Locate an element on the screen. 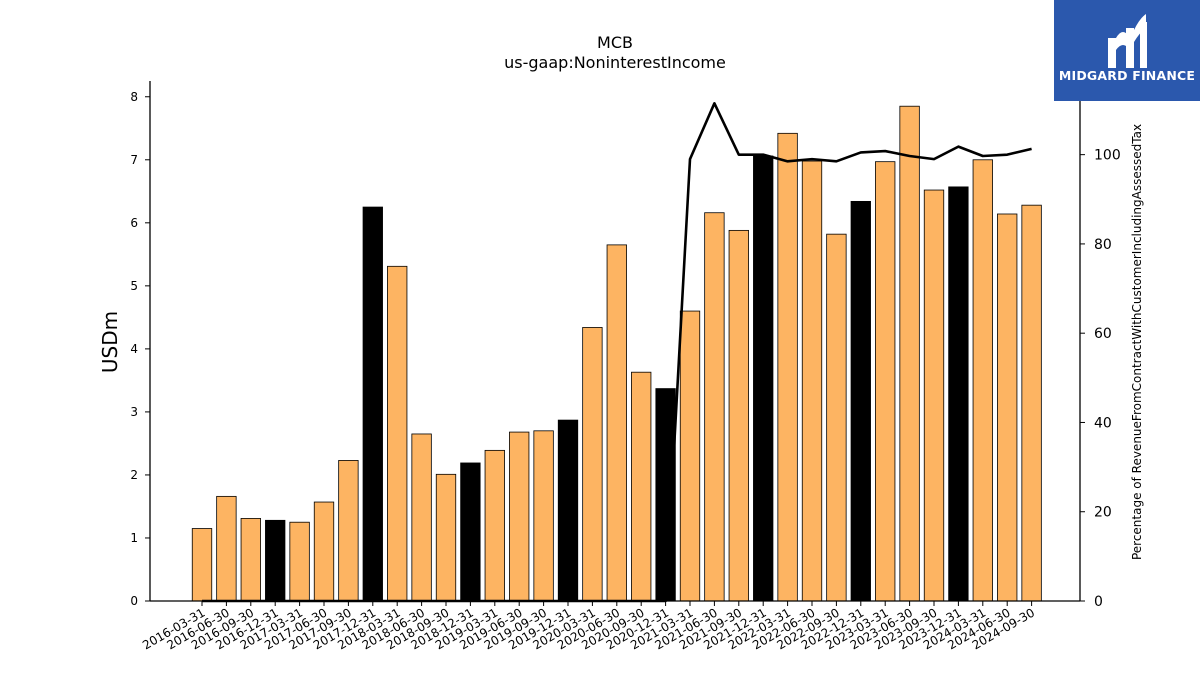 This screenshot has width=1200, height=675. y2-tick-label: 20 is located at coordinates (1103, 513).